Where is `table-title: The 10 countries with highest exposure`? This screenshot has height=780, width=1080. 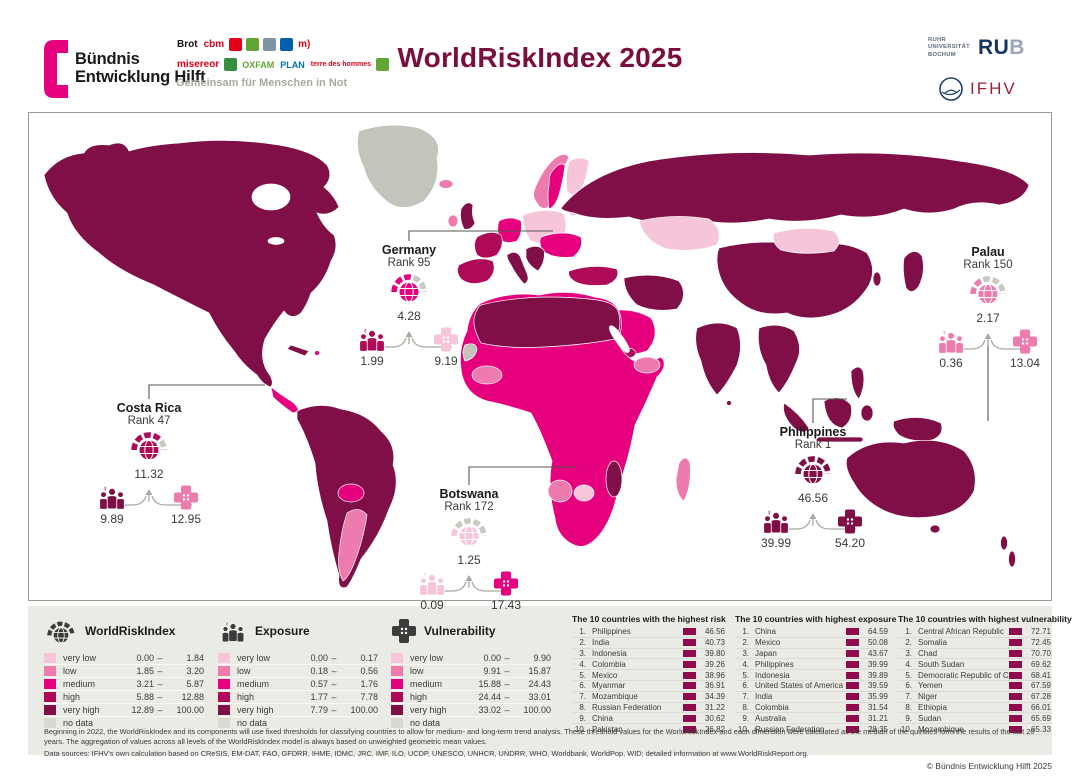 table-title: The 10 countries with highest exposure is located at coordinates (816, 619).